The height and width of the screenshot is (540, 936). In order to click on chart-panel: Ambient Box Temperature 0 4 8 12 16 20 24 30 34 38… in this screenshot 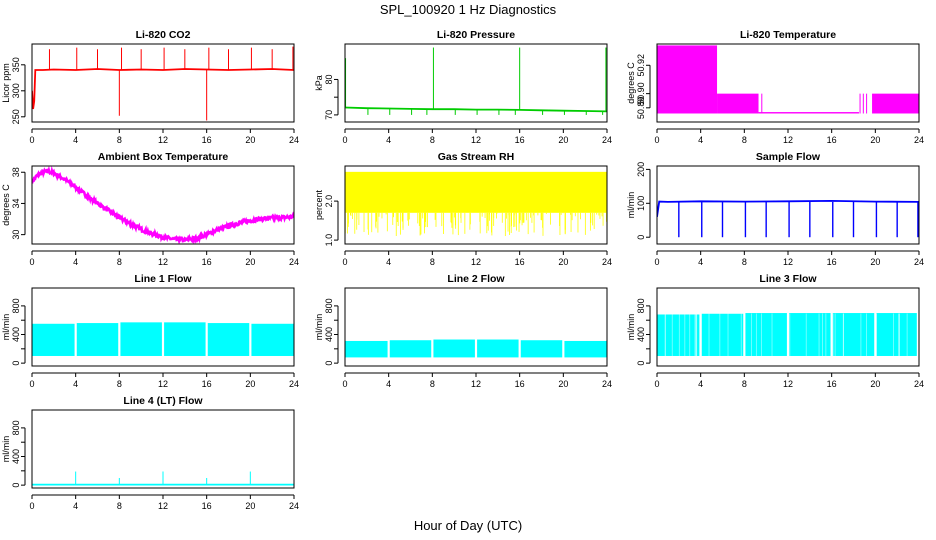, I will do `click(150, 209)`.